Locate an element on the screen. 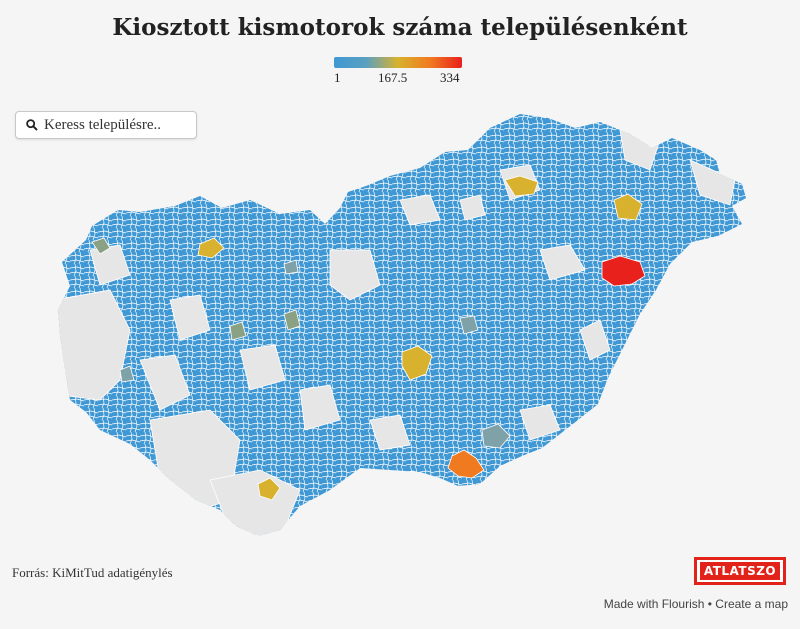 The width and height of the screenshot is (800, 629). legend-gradient-bar is located at coordinates (398, 62).